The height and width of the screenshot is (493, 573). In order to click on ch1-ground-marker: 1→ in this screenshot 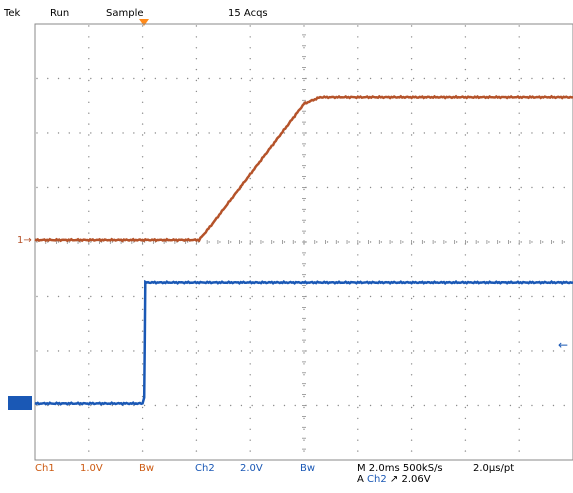, I will do `click(24, 240)`.